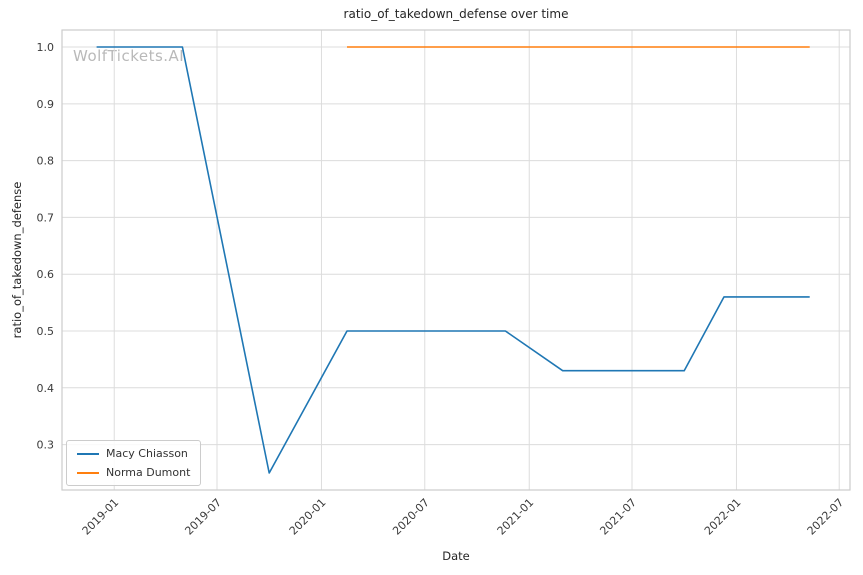 This screenshot has width=863, height=575. I want to click on legend-line-swatch-norma-dumont, so click(88, 472).